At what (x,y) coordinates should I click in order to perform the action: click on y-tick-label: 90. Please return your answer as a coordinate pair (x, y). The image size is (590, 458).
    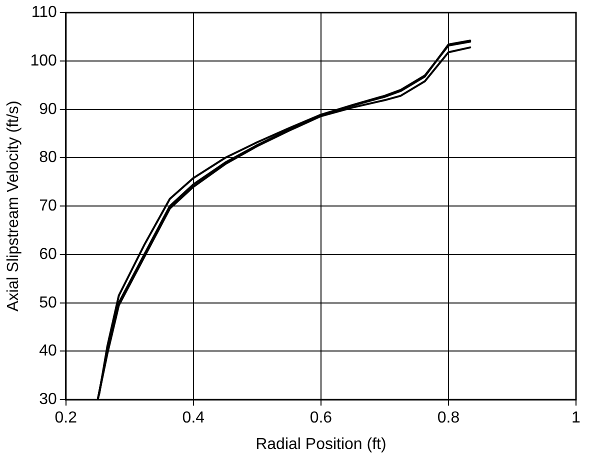
    Looking at the image, I should click on (48, 109).